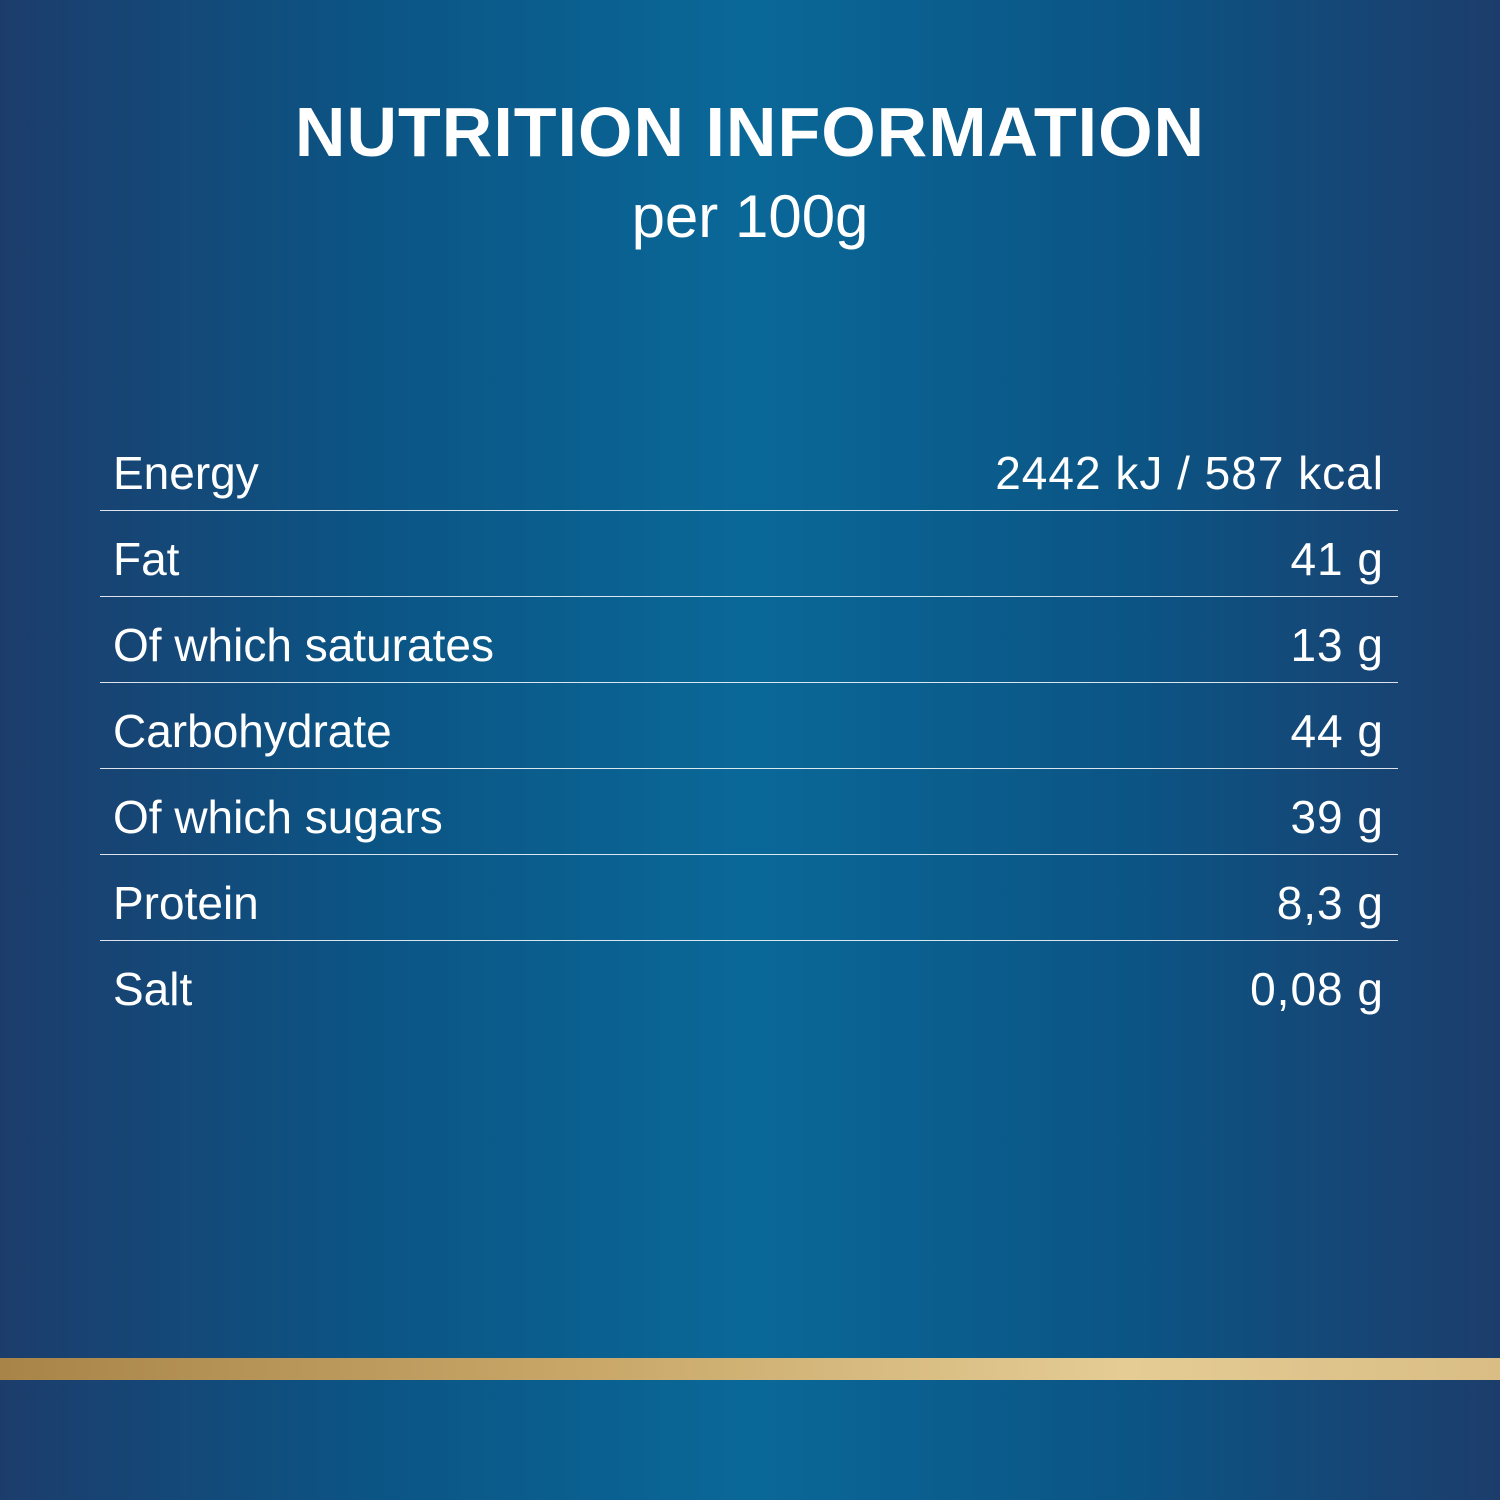  I want to click on table-row: Protein 8,3 g, so click(749, 898).